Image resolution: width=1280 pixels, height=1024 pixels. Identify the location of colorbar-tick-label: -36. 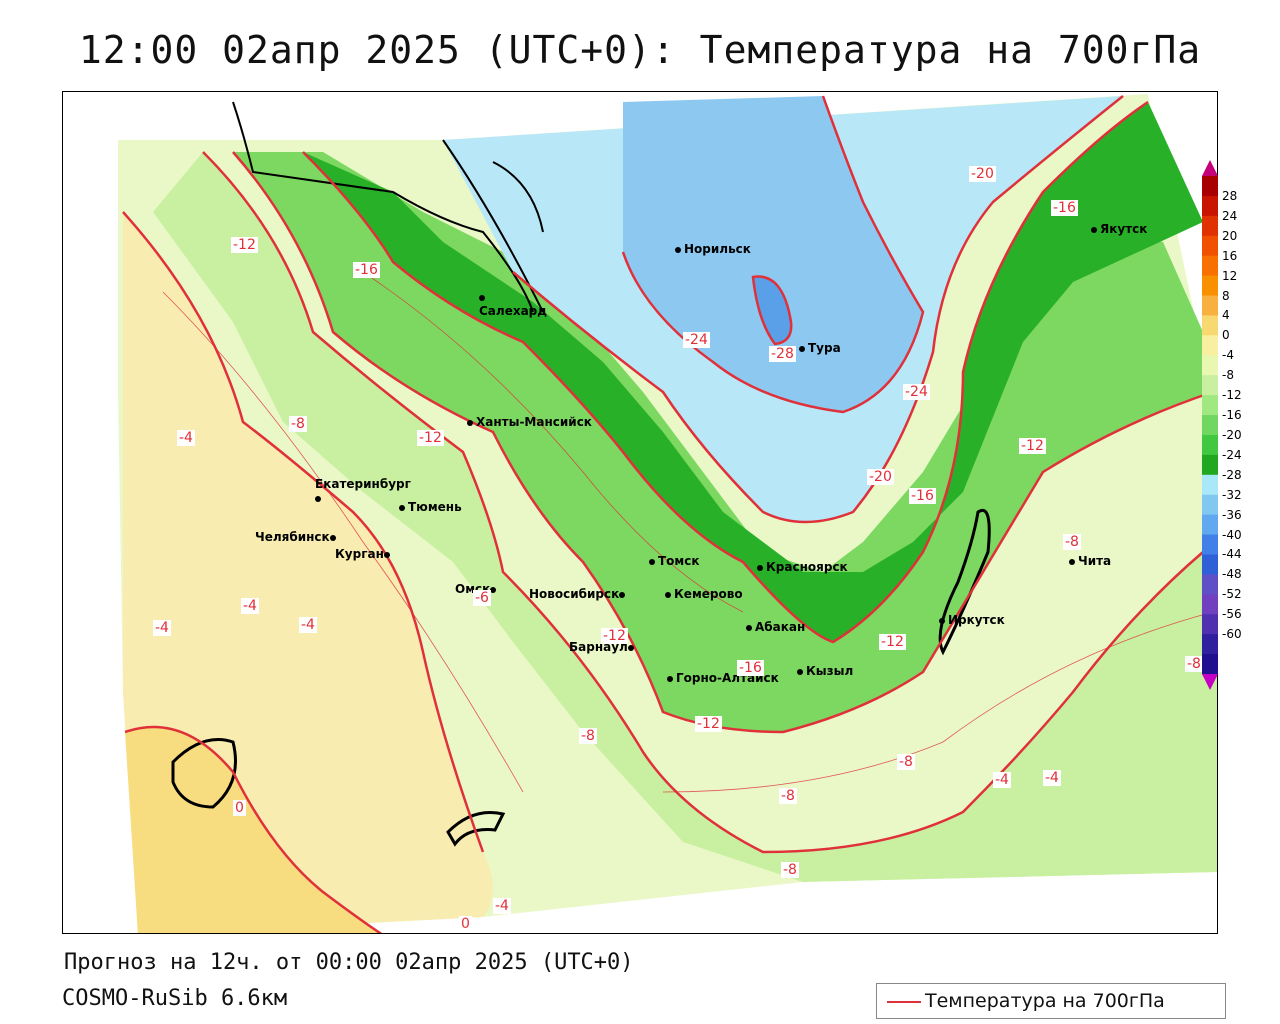
(1232, 514).